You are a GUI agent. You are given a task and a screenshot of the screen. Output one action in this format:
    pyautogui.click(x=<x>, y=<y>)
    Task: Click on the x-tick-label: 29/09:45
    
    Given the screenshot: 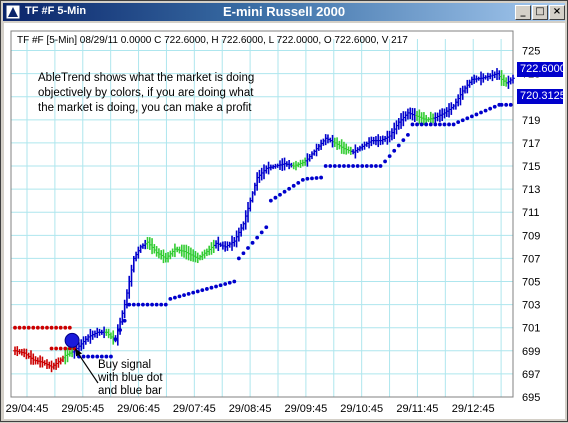 What is the action you would take?
    pyautogui.click(x=305, y=409)
    